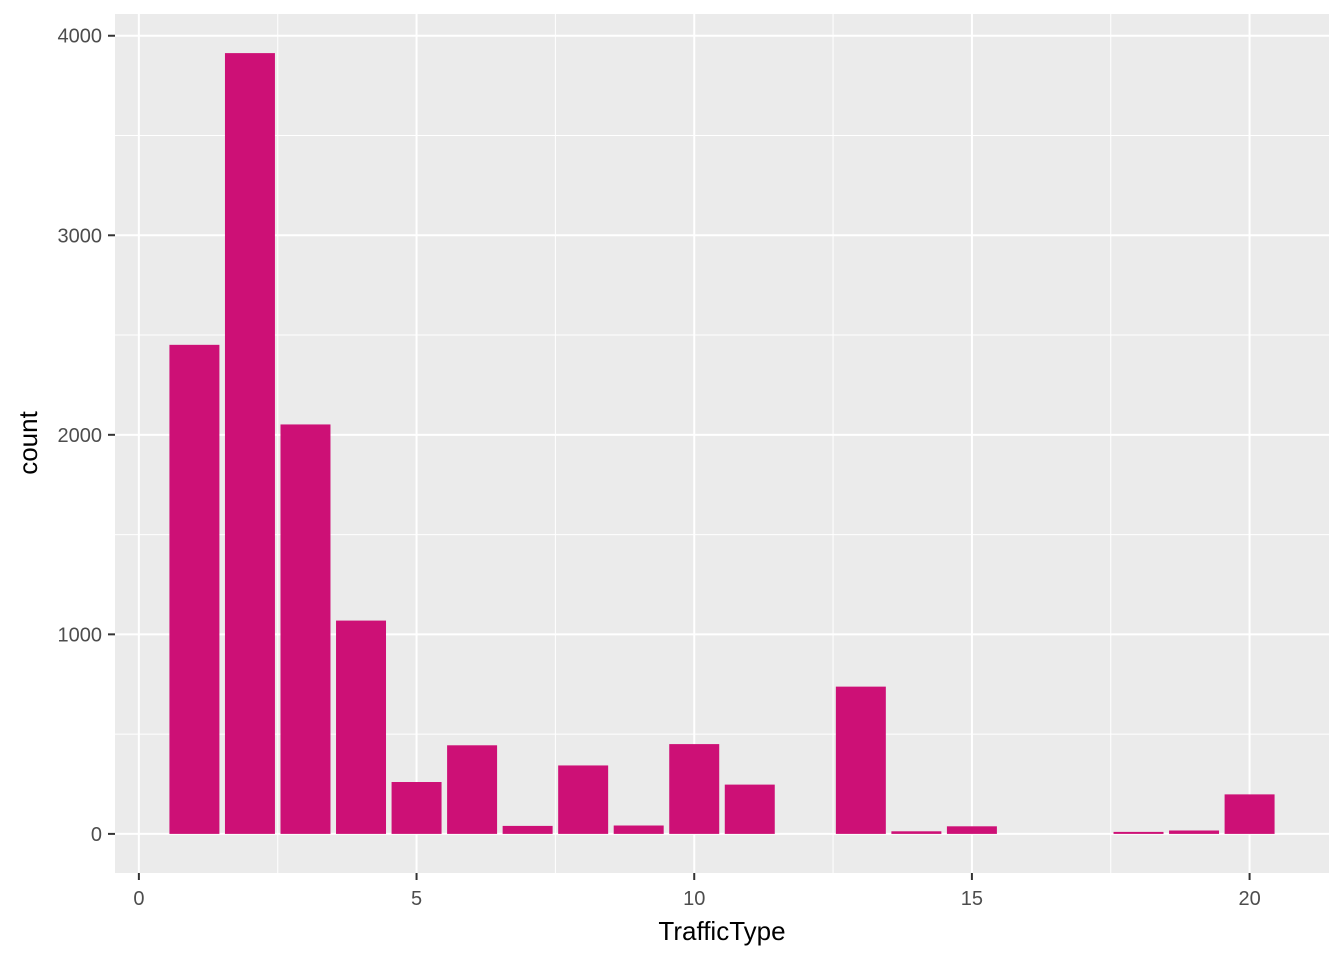  Describe the element at coordinates (138, 899) in the screenshot. I see `x-tick-label: 0` at that location.